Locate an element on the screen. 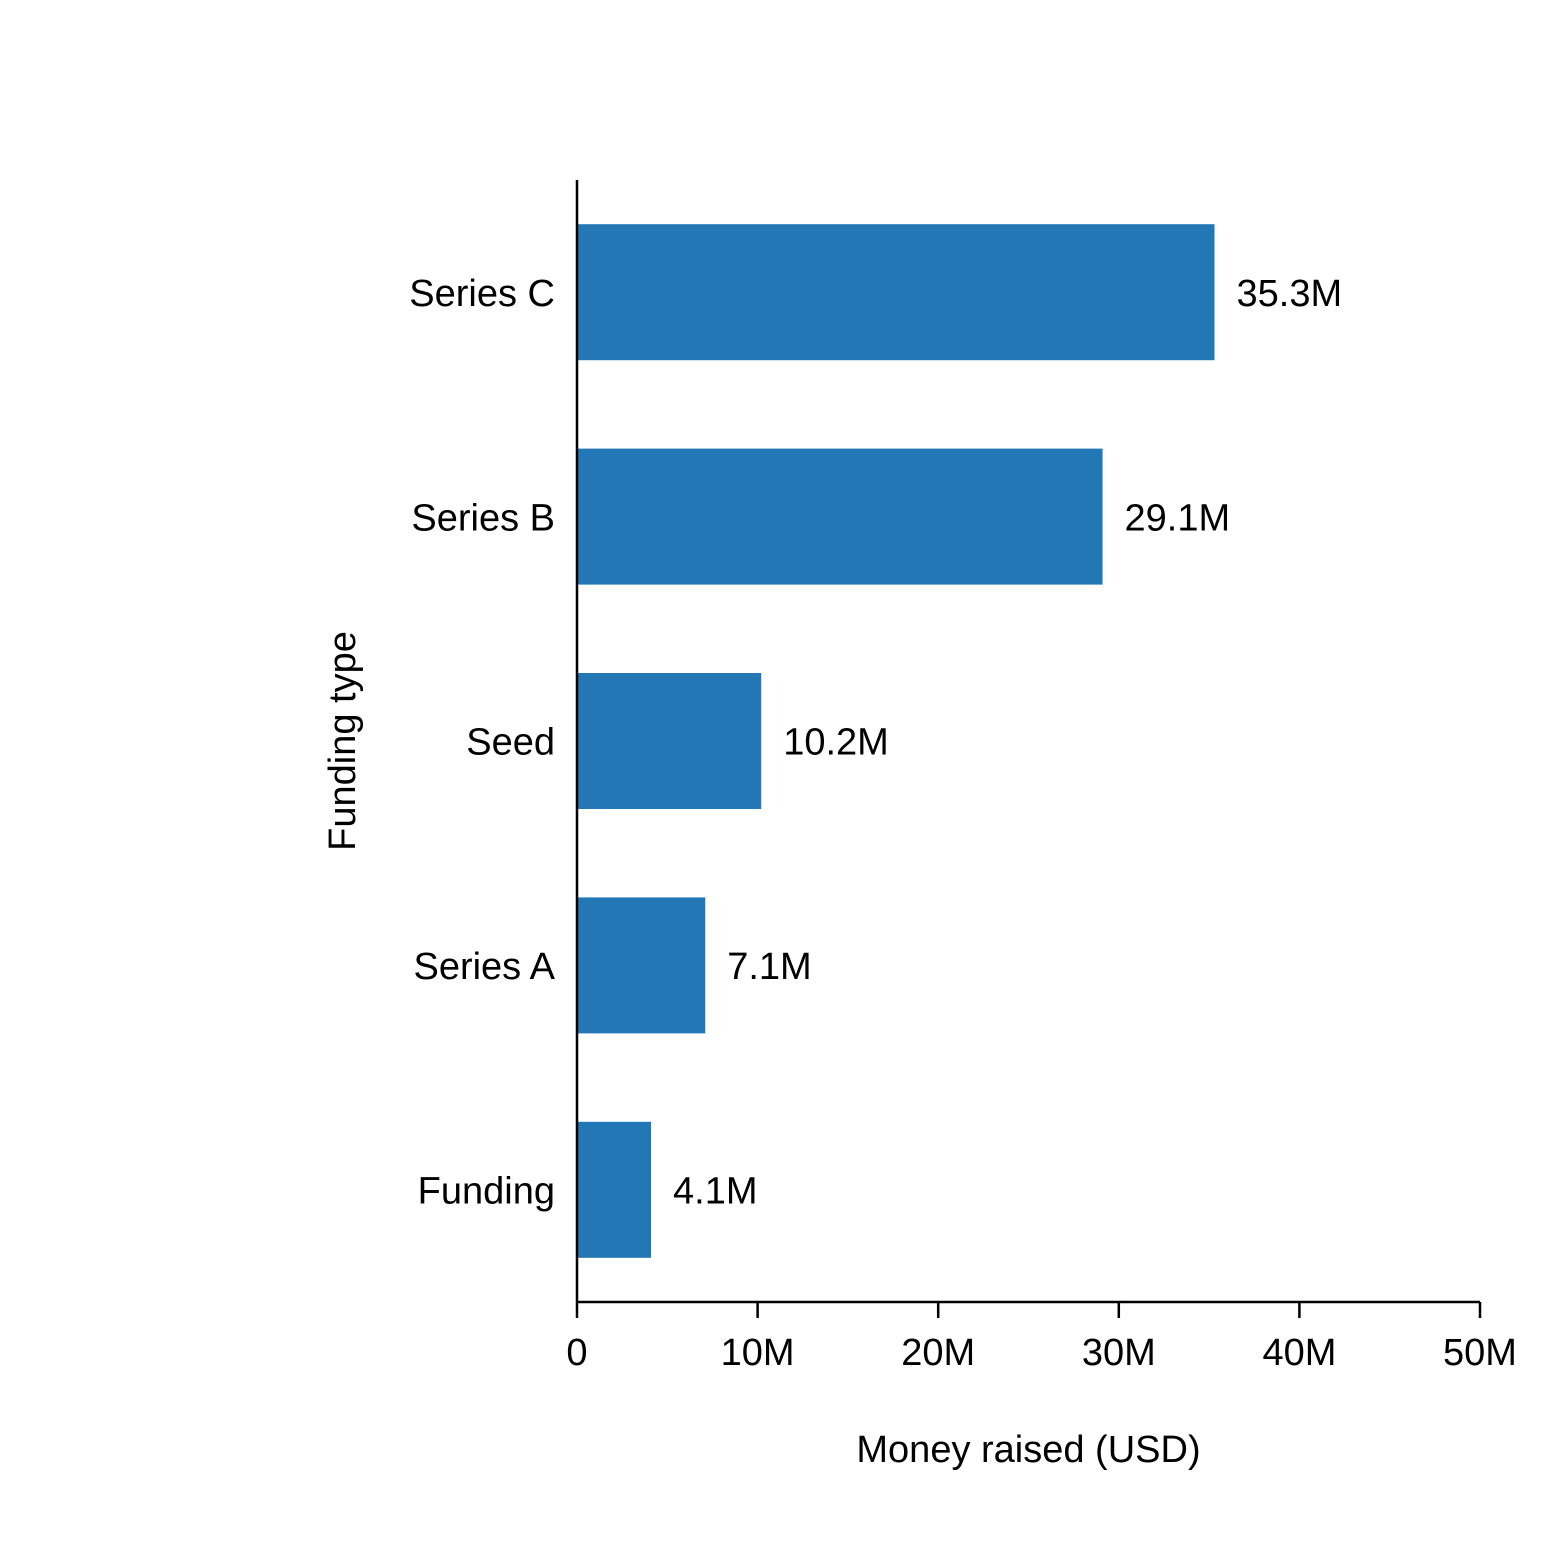 This screenshot has height=1564, width=1560. bar-series-a is located at coordinates (641, 965).